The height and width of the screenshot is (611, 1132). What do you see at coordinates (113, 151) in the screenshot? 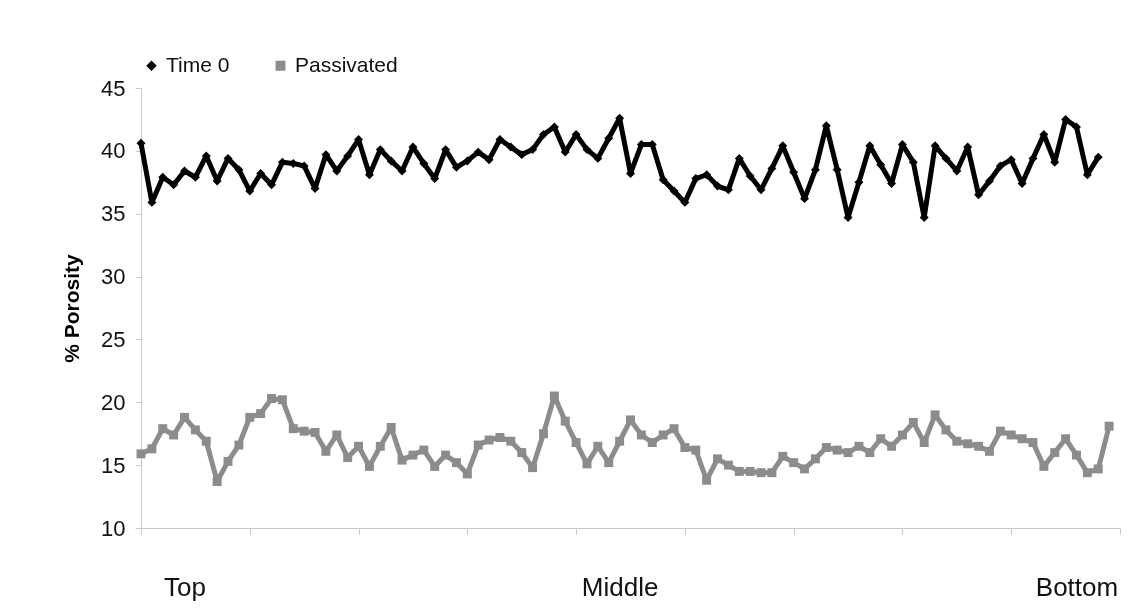
I see `y-tick-label: 40` at bounding box center [113, 151].